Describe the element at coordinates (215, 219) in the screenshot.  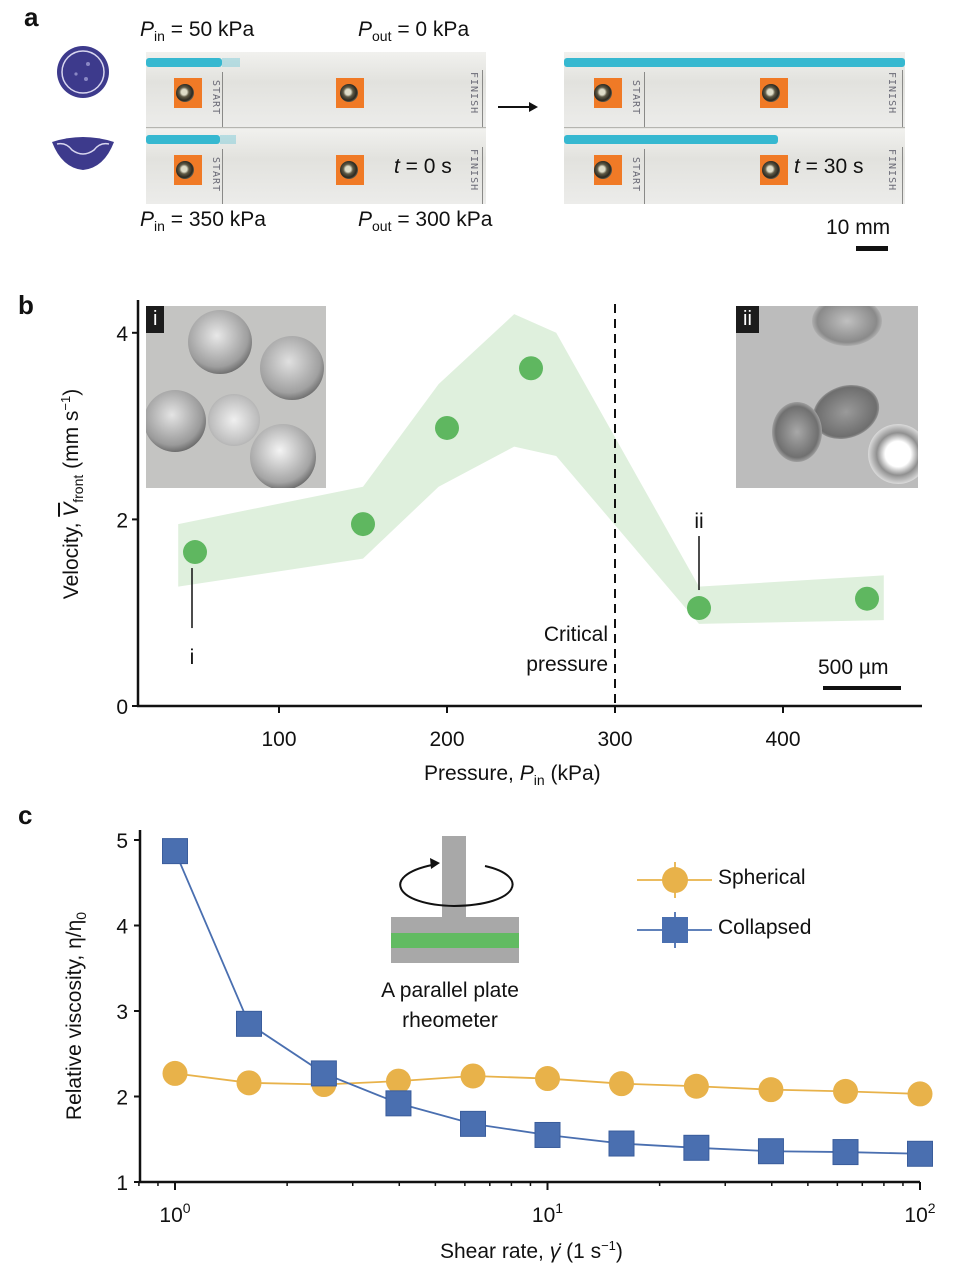
I see `pin-value: = 350 kPa` at that location.